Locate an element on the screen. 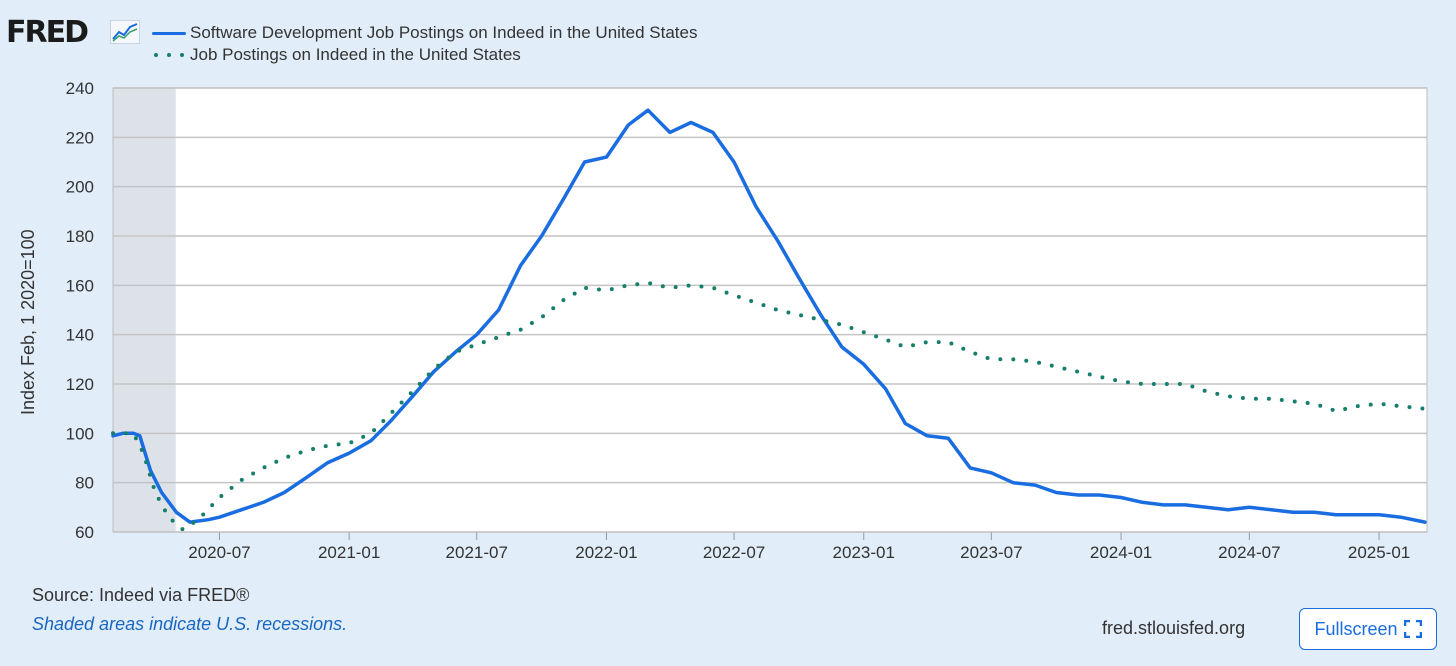 The height and width of the screenshot is (666, 1456). y-tick-label: 60 is located at coordinates (84, 532).